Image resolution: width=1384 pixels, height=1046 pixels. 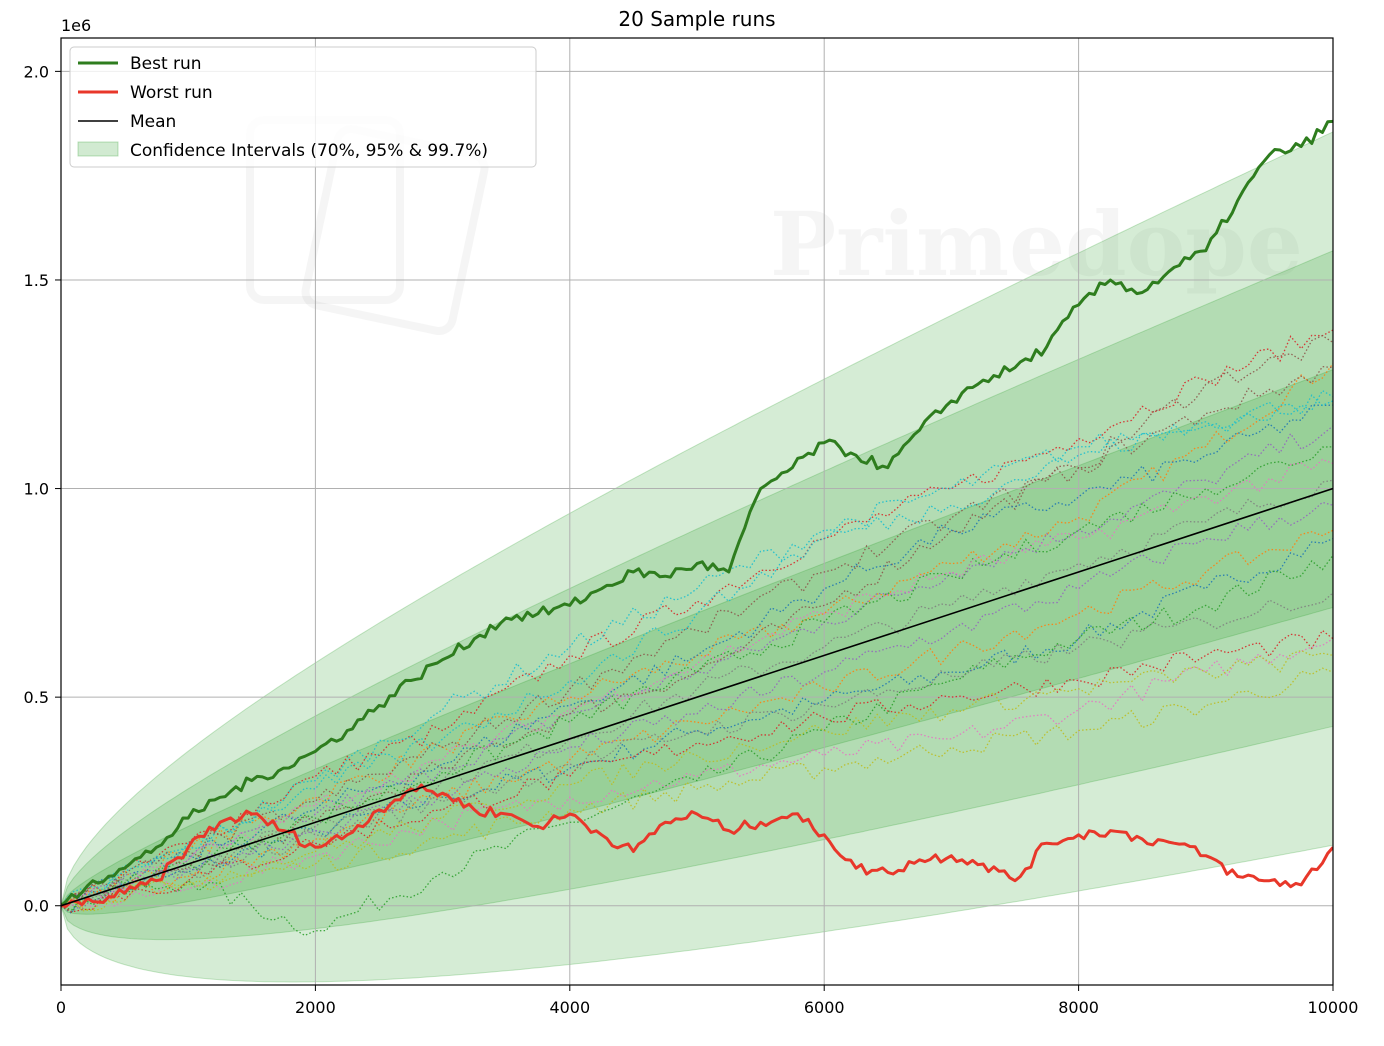 I want to click on x-tick-label: 0, so click(x=61, y=1007).